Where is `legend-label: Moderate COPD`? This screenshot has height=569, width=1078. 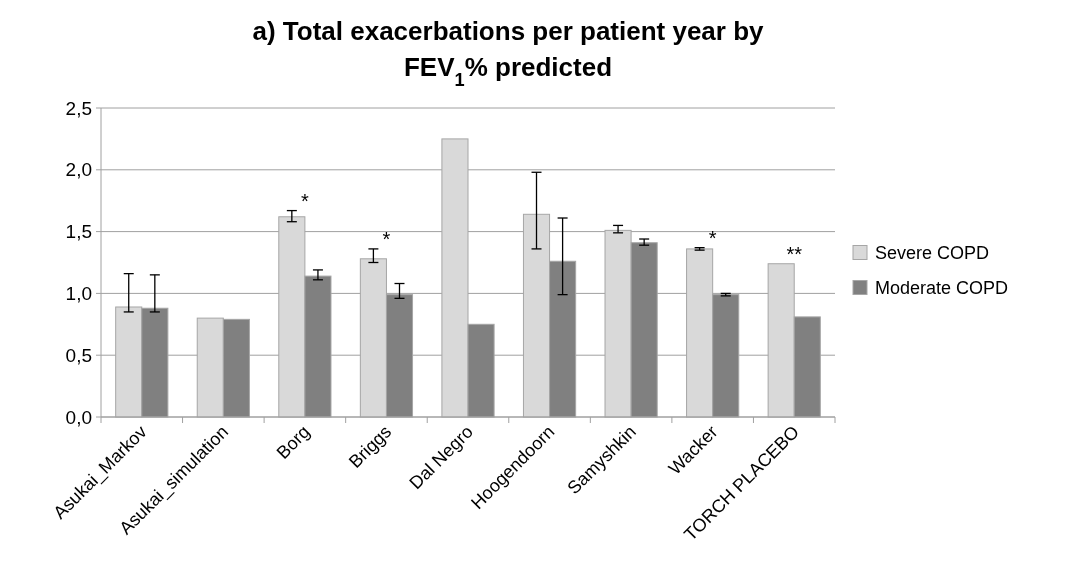 legend-label: Moderate COPD is located at coordinates (942, 287).